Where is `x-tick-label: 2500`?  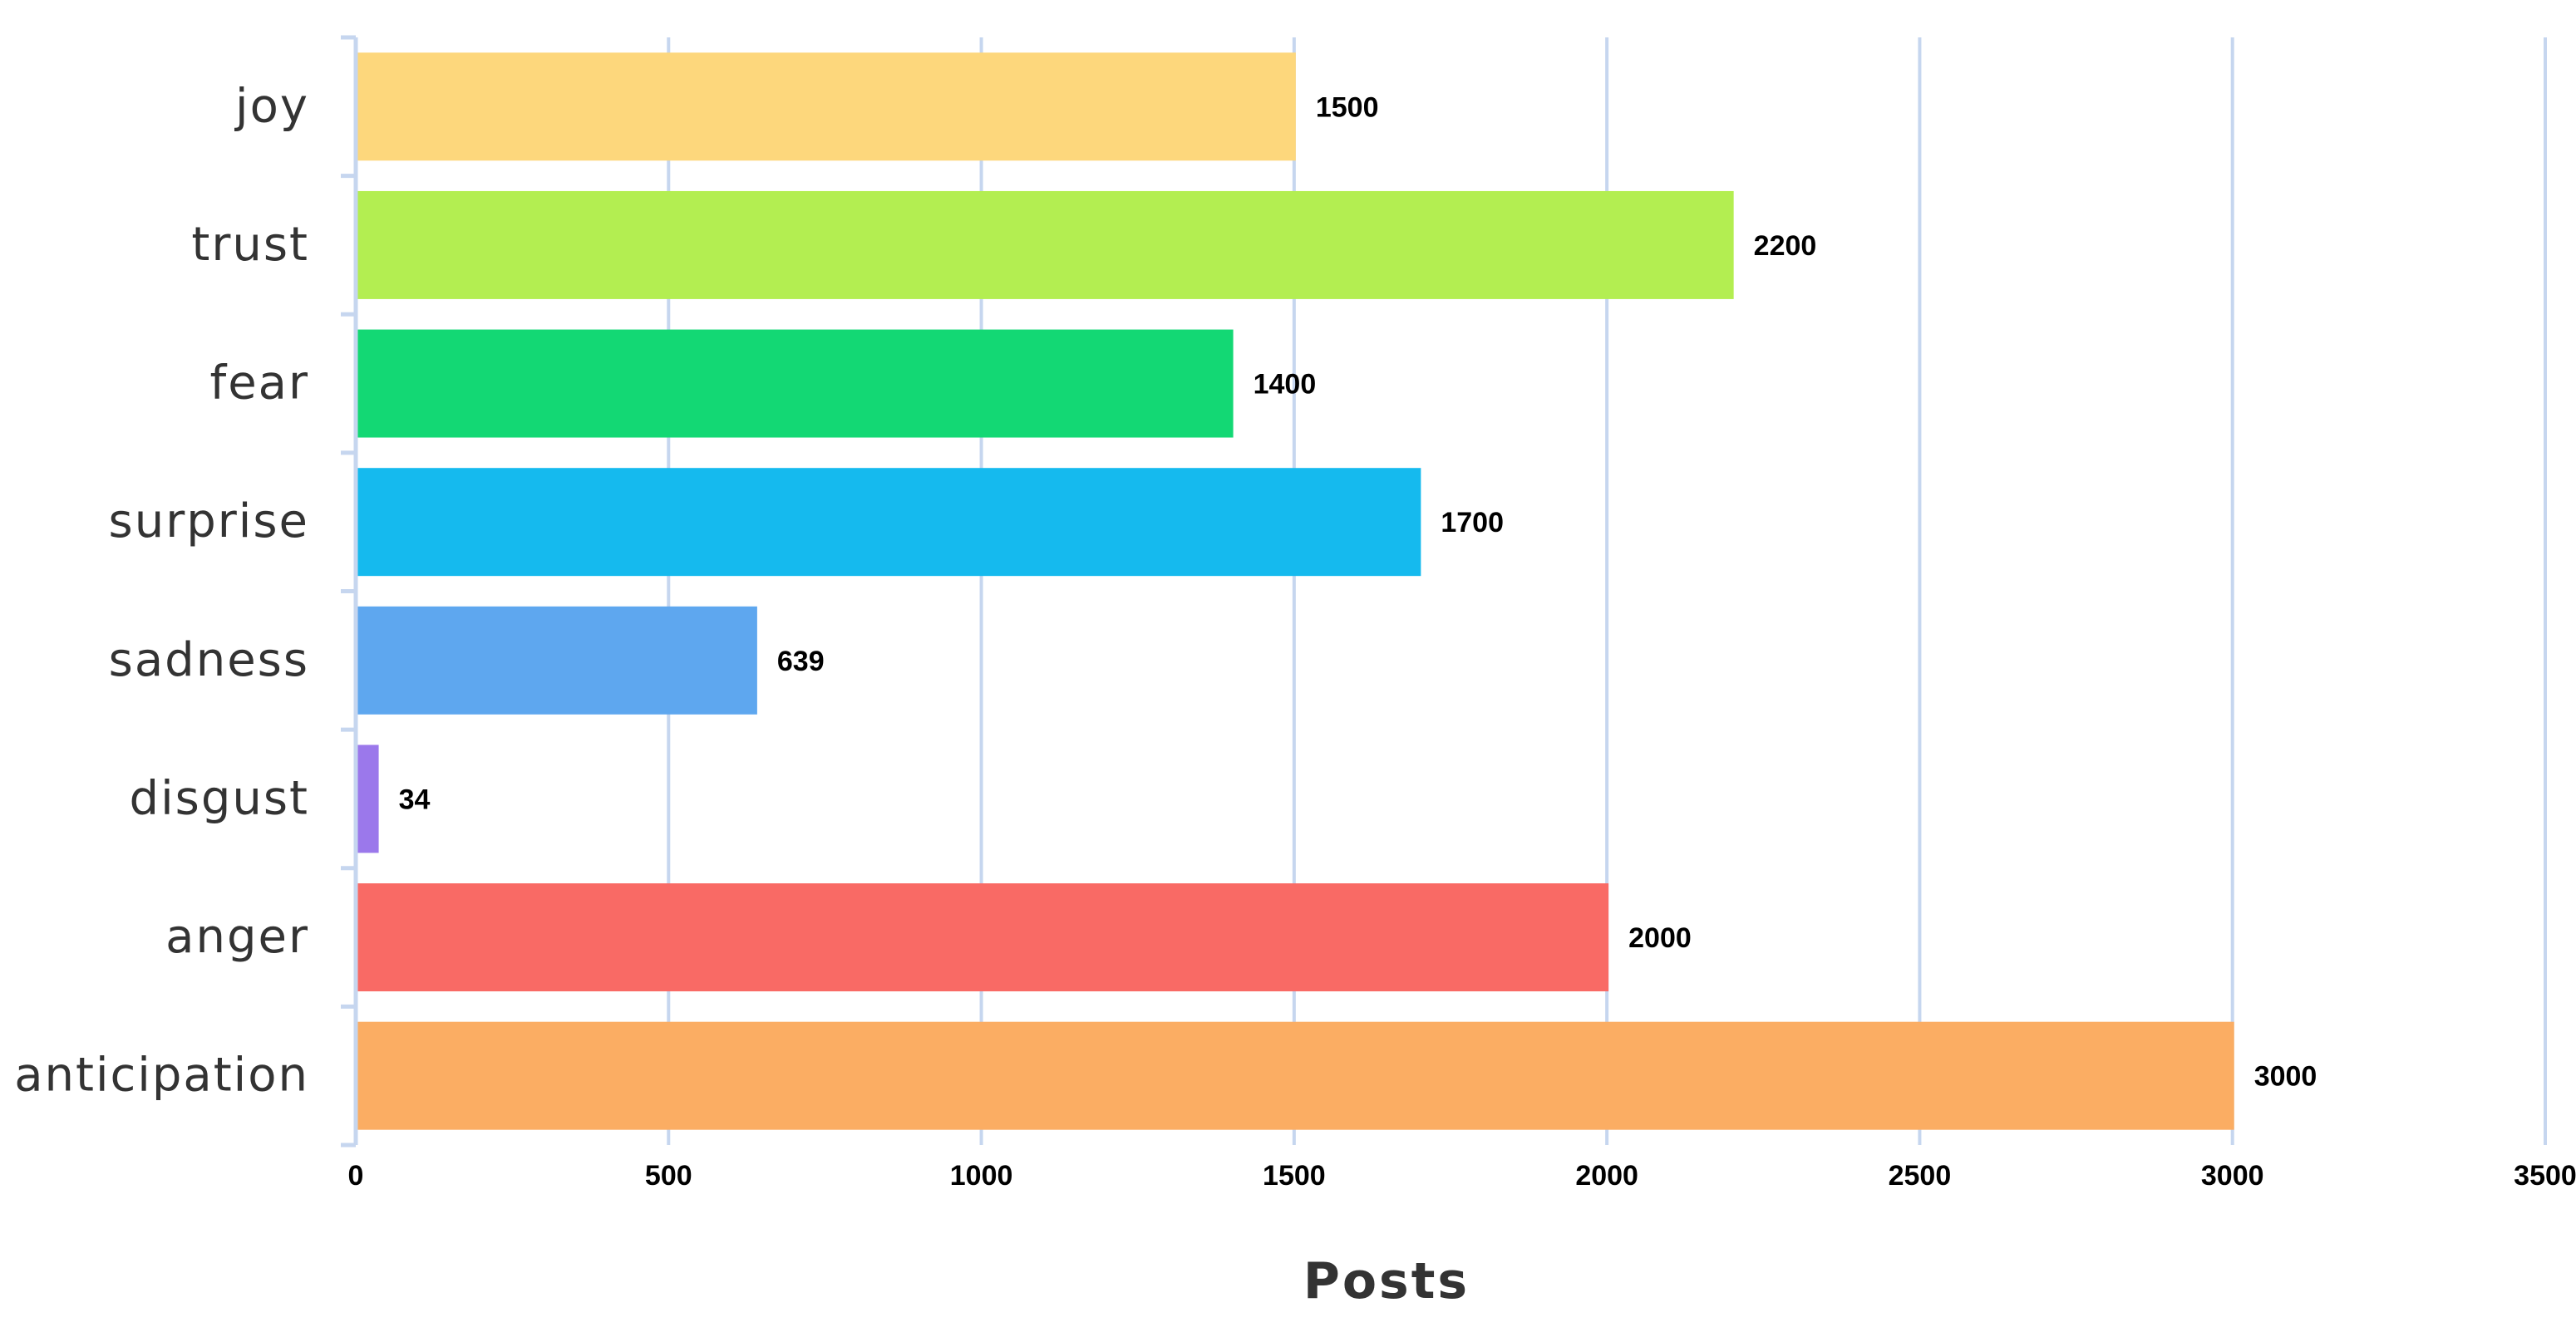 x-tick-label: 2500 is located at coordinates (1920, 1176).